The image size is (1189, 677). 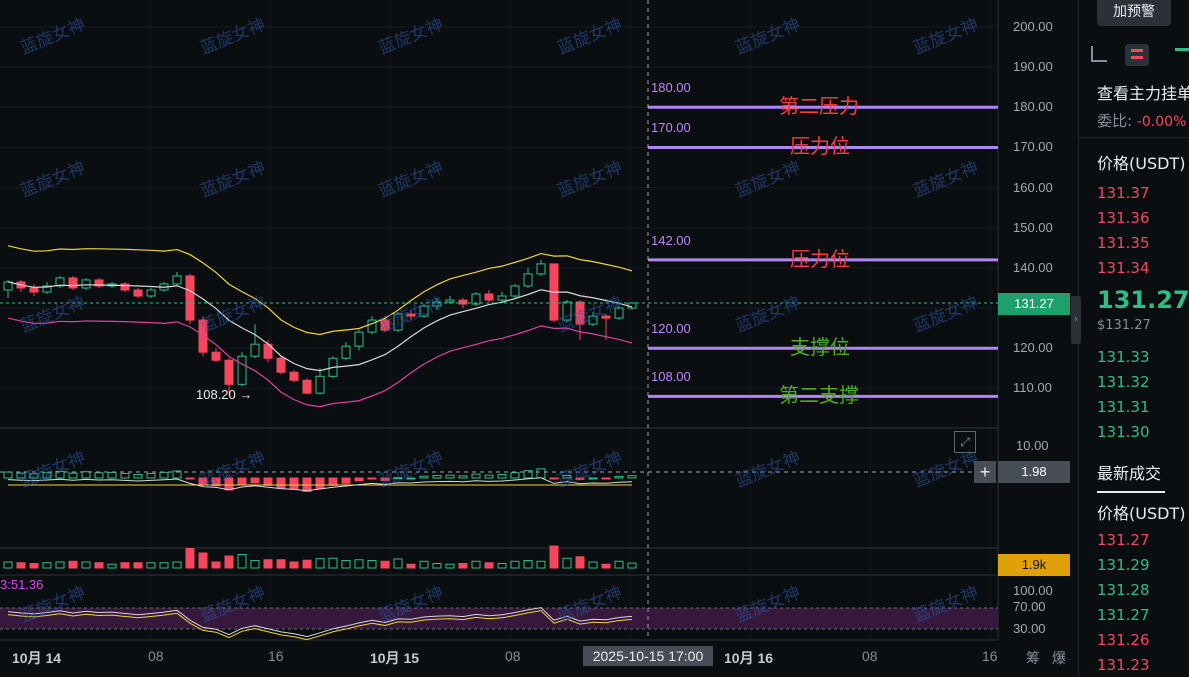 What do you see at coordinates (1134, 13) in the screenshot?
I see `add-alert-button: 加预警` at bounding box center [1134, 13].